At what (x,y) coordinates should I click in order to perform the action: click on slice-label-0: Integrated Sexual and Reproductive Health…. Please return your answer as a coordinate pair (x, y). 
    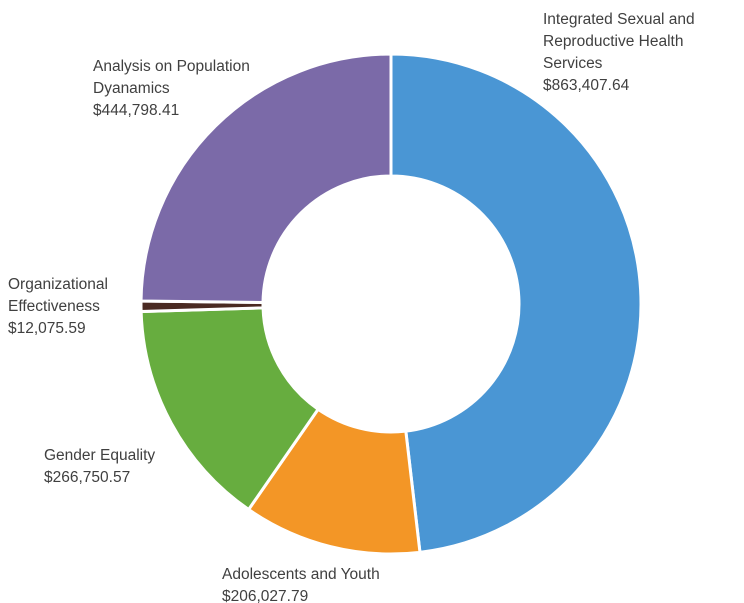
    Looking at the image, I should click on (619, 52).